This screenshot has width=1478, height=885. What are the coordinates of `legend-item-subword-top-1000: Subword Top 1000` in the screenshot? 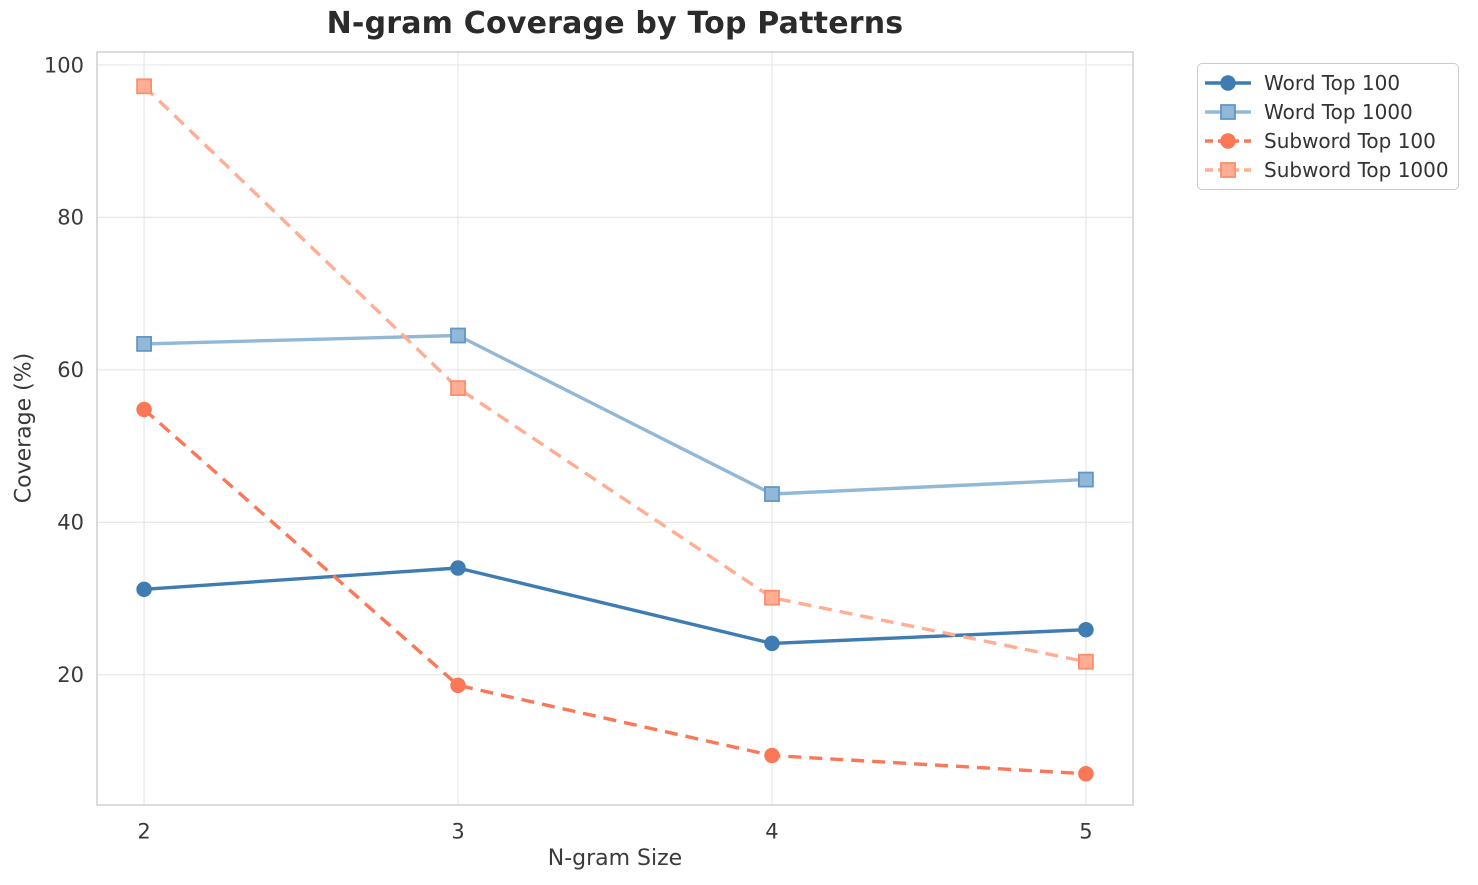 It's located at (1331, 170).